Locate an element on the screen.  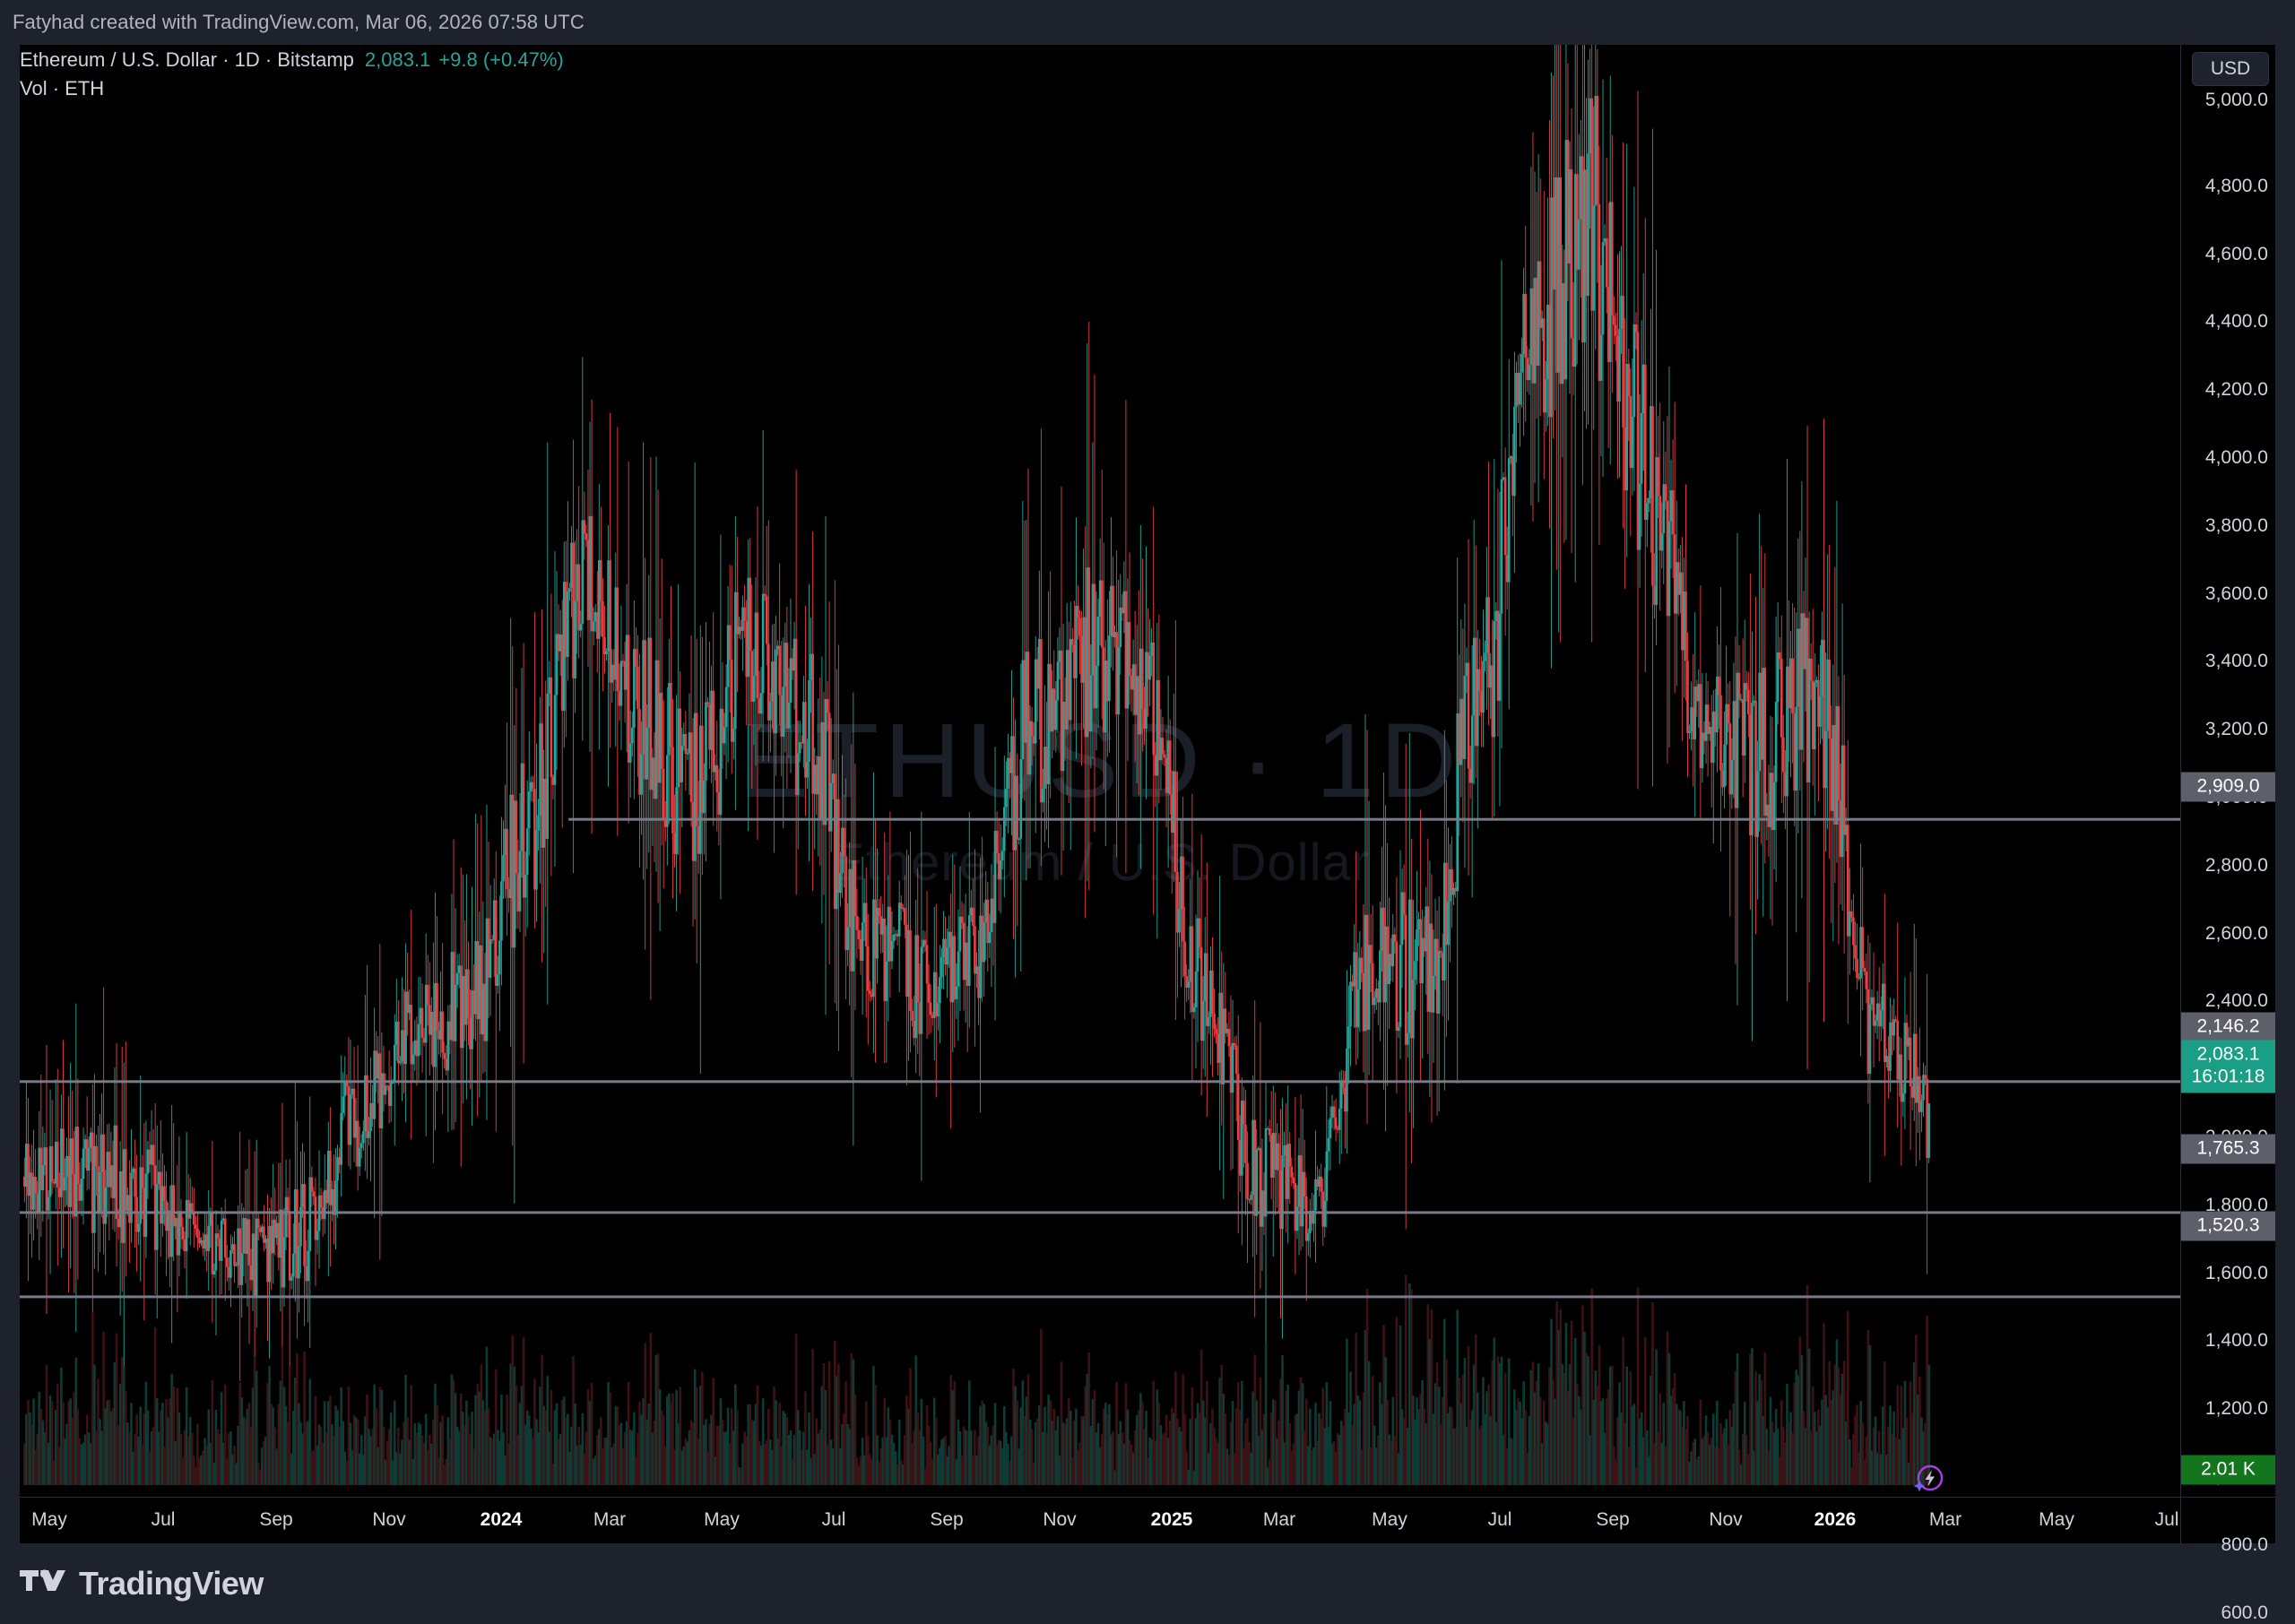
price-axis-tick: 4,200.0 is located at coordinates (2236, 390).